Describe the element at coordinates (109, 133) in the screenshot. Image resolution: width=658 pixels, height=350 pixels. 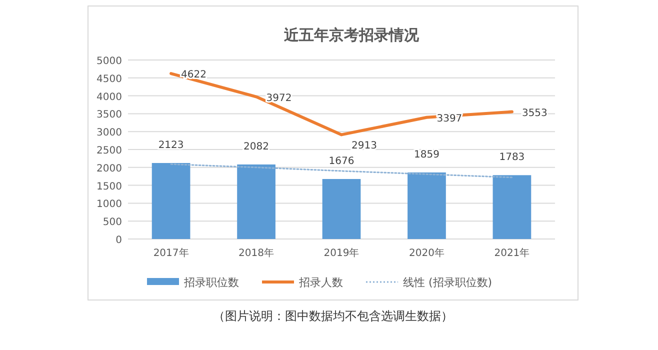
I see `y-tick-label: 3000` at that location.